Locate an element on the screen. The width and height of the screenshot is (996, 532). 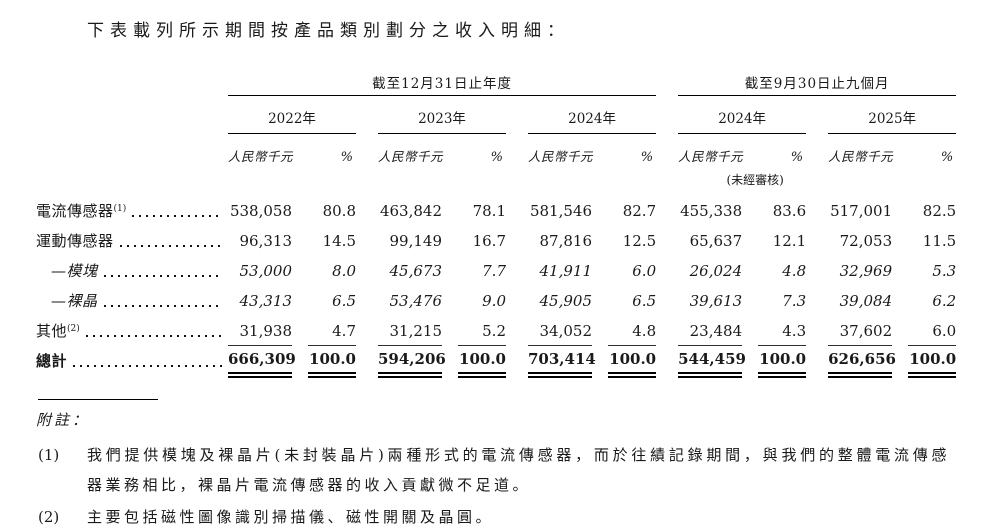
amount-cell: 544,459 is located at coordinates (712, 361).